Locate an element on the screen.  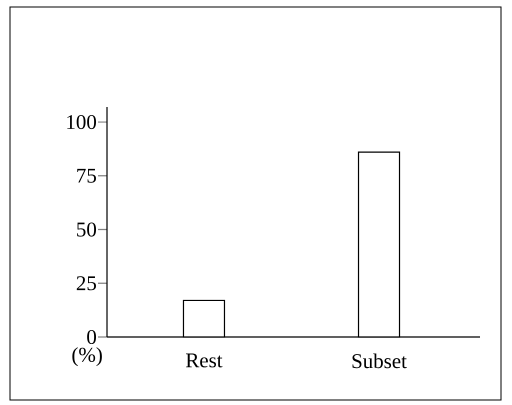
y-tick-label: 100 is located at coordinates (81, 122).